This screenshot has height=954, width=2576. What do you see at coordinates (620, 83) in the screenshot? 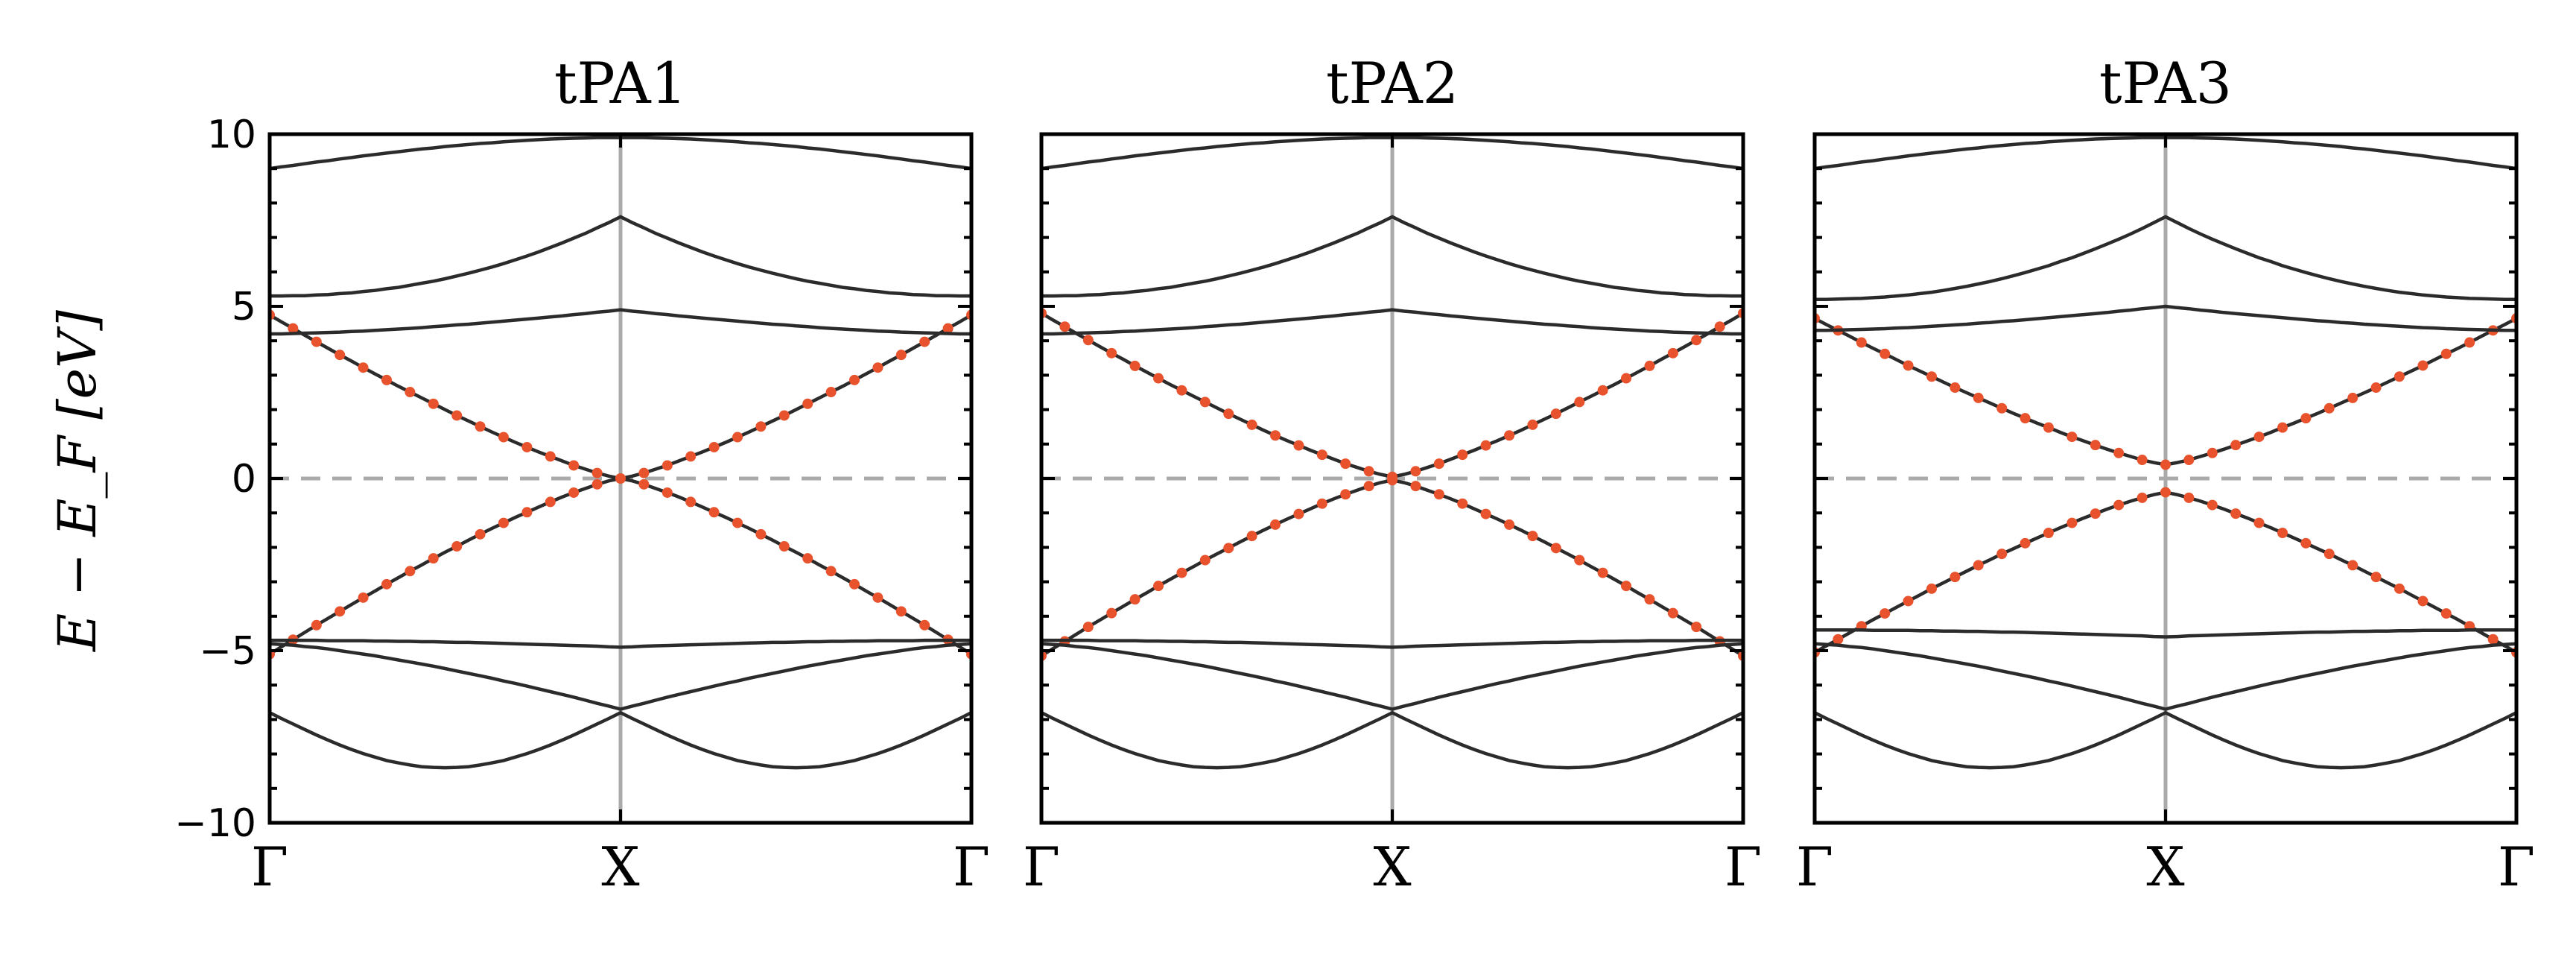
I see `panel-title: tPA1` at bounding box center [620, 83].